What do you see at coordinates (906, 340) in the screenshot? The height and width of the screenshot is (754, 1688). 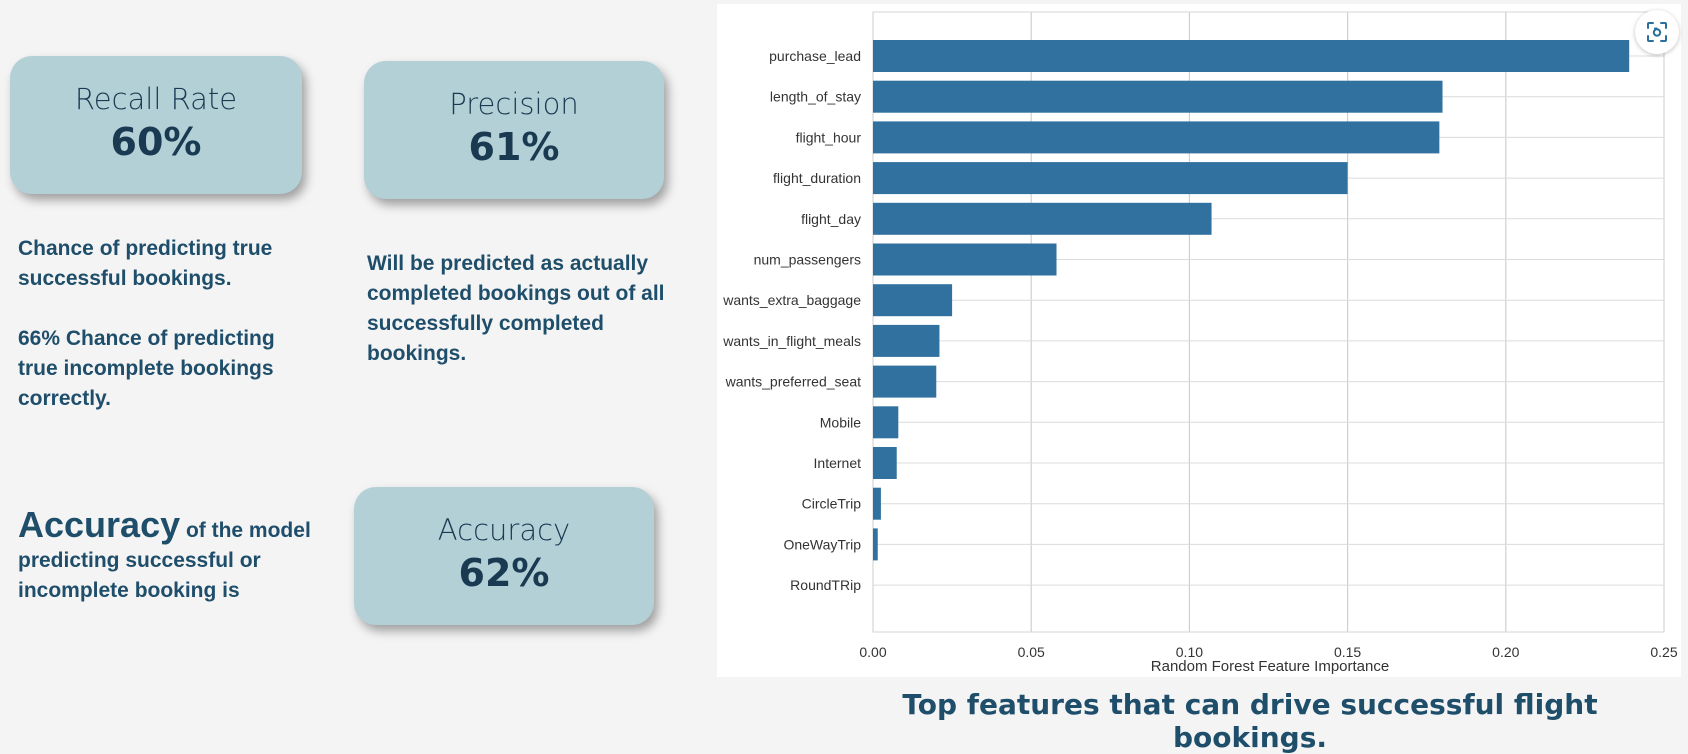 I see `bar-wants-in-flight-meals` at bounding box center [906, 340].